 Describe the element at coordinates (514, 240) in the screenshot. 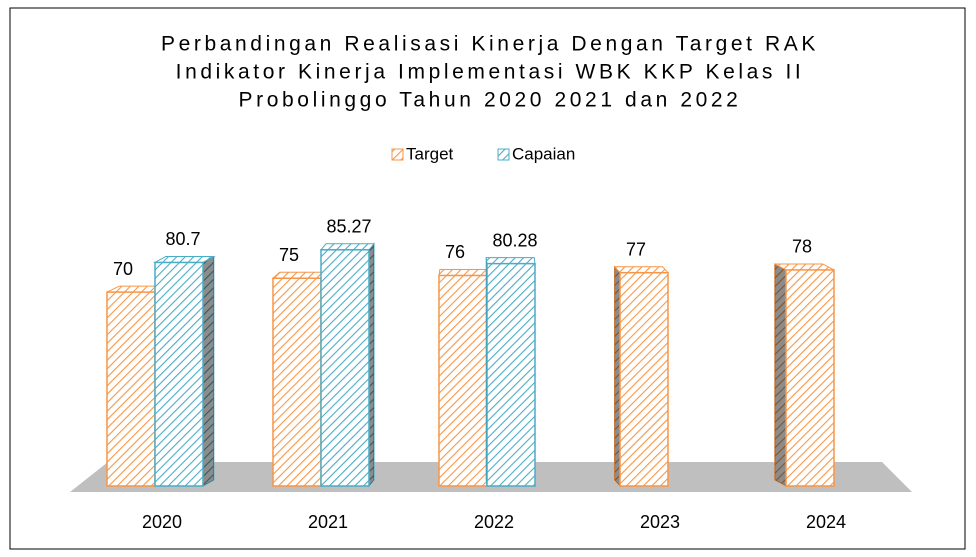

I see `data-label: 80.28` at that location.